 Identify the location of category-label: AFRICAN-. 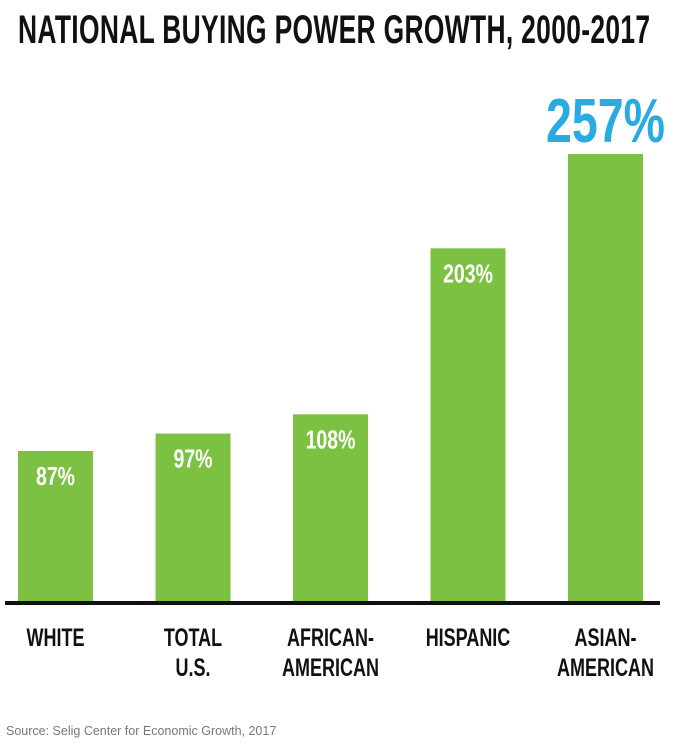
(330, 637).